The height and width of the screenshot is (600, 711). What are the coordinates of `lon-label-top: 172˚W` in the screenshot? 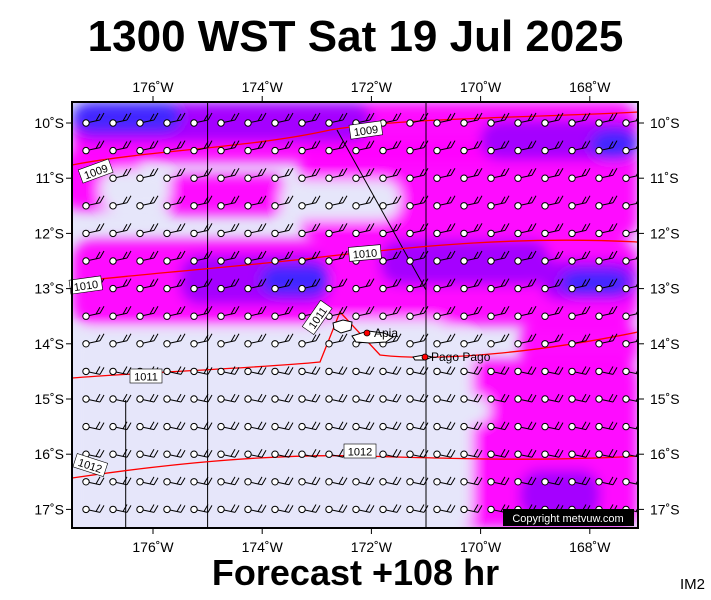 It's located at (372, 87).